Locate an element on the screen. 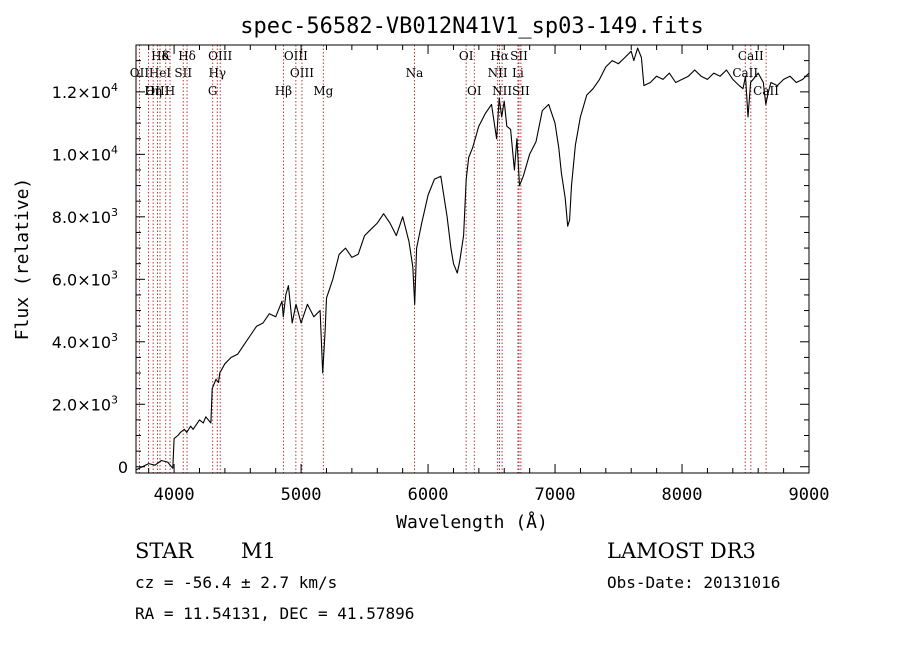 Image resolution: width=900 pixels, height=649 pixels. y-tick-label: 4.0×103 is located at coordinates (85, 341).